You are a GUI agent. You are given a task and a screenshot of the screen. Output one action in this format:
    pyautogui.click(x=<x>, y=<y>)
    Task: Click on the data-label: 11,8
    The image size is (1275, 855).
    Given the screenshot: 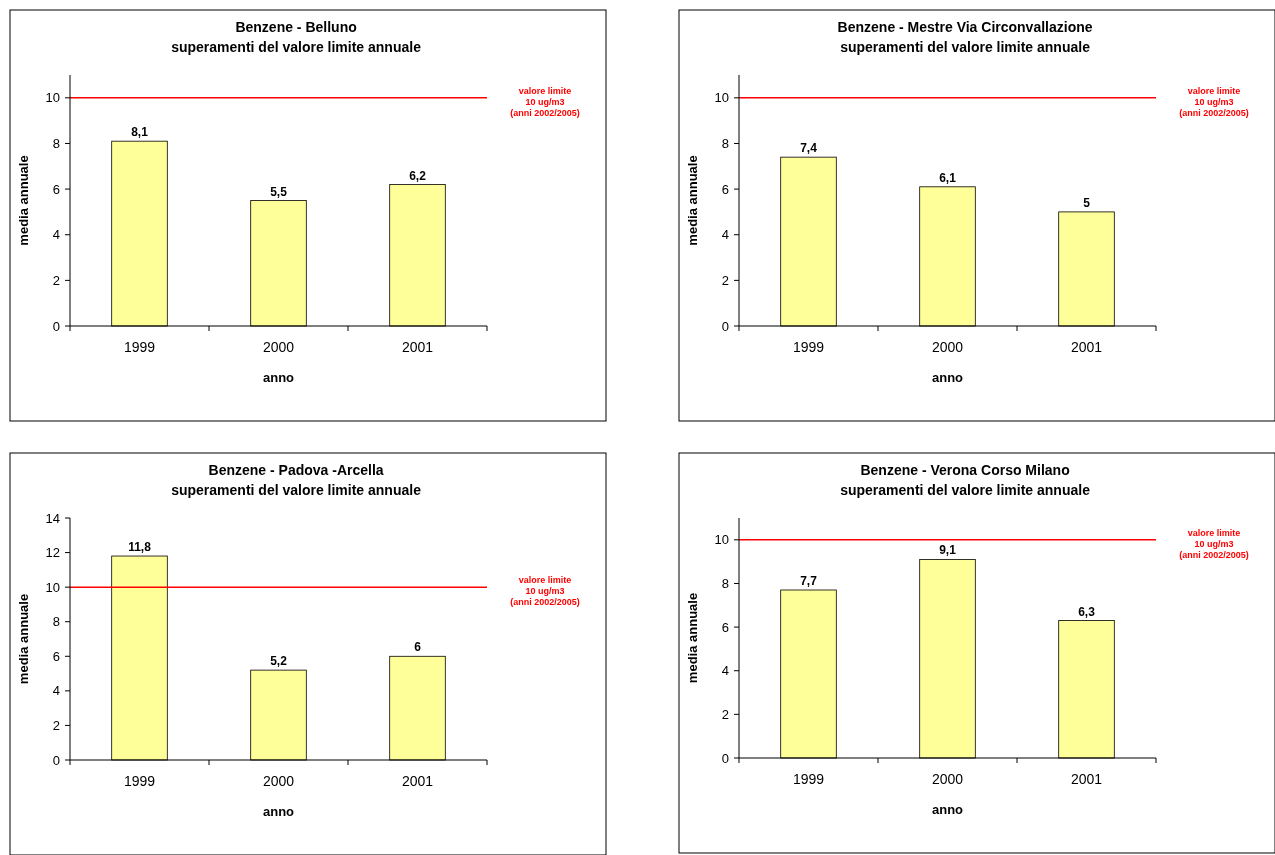 What is the action you would take?
    pyautogui.click(x=140, y=547)
    